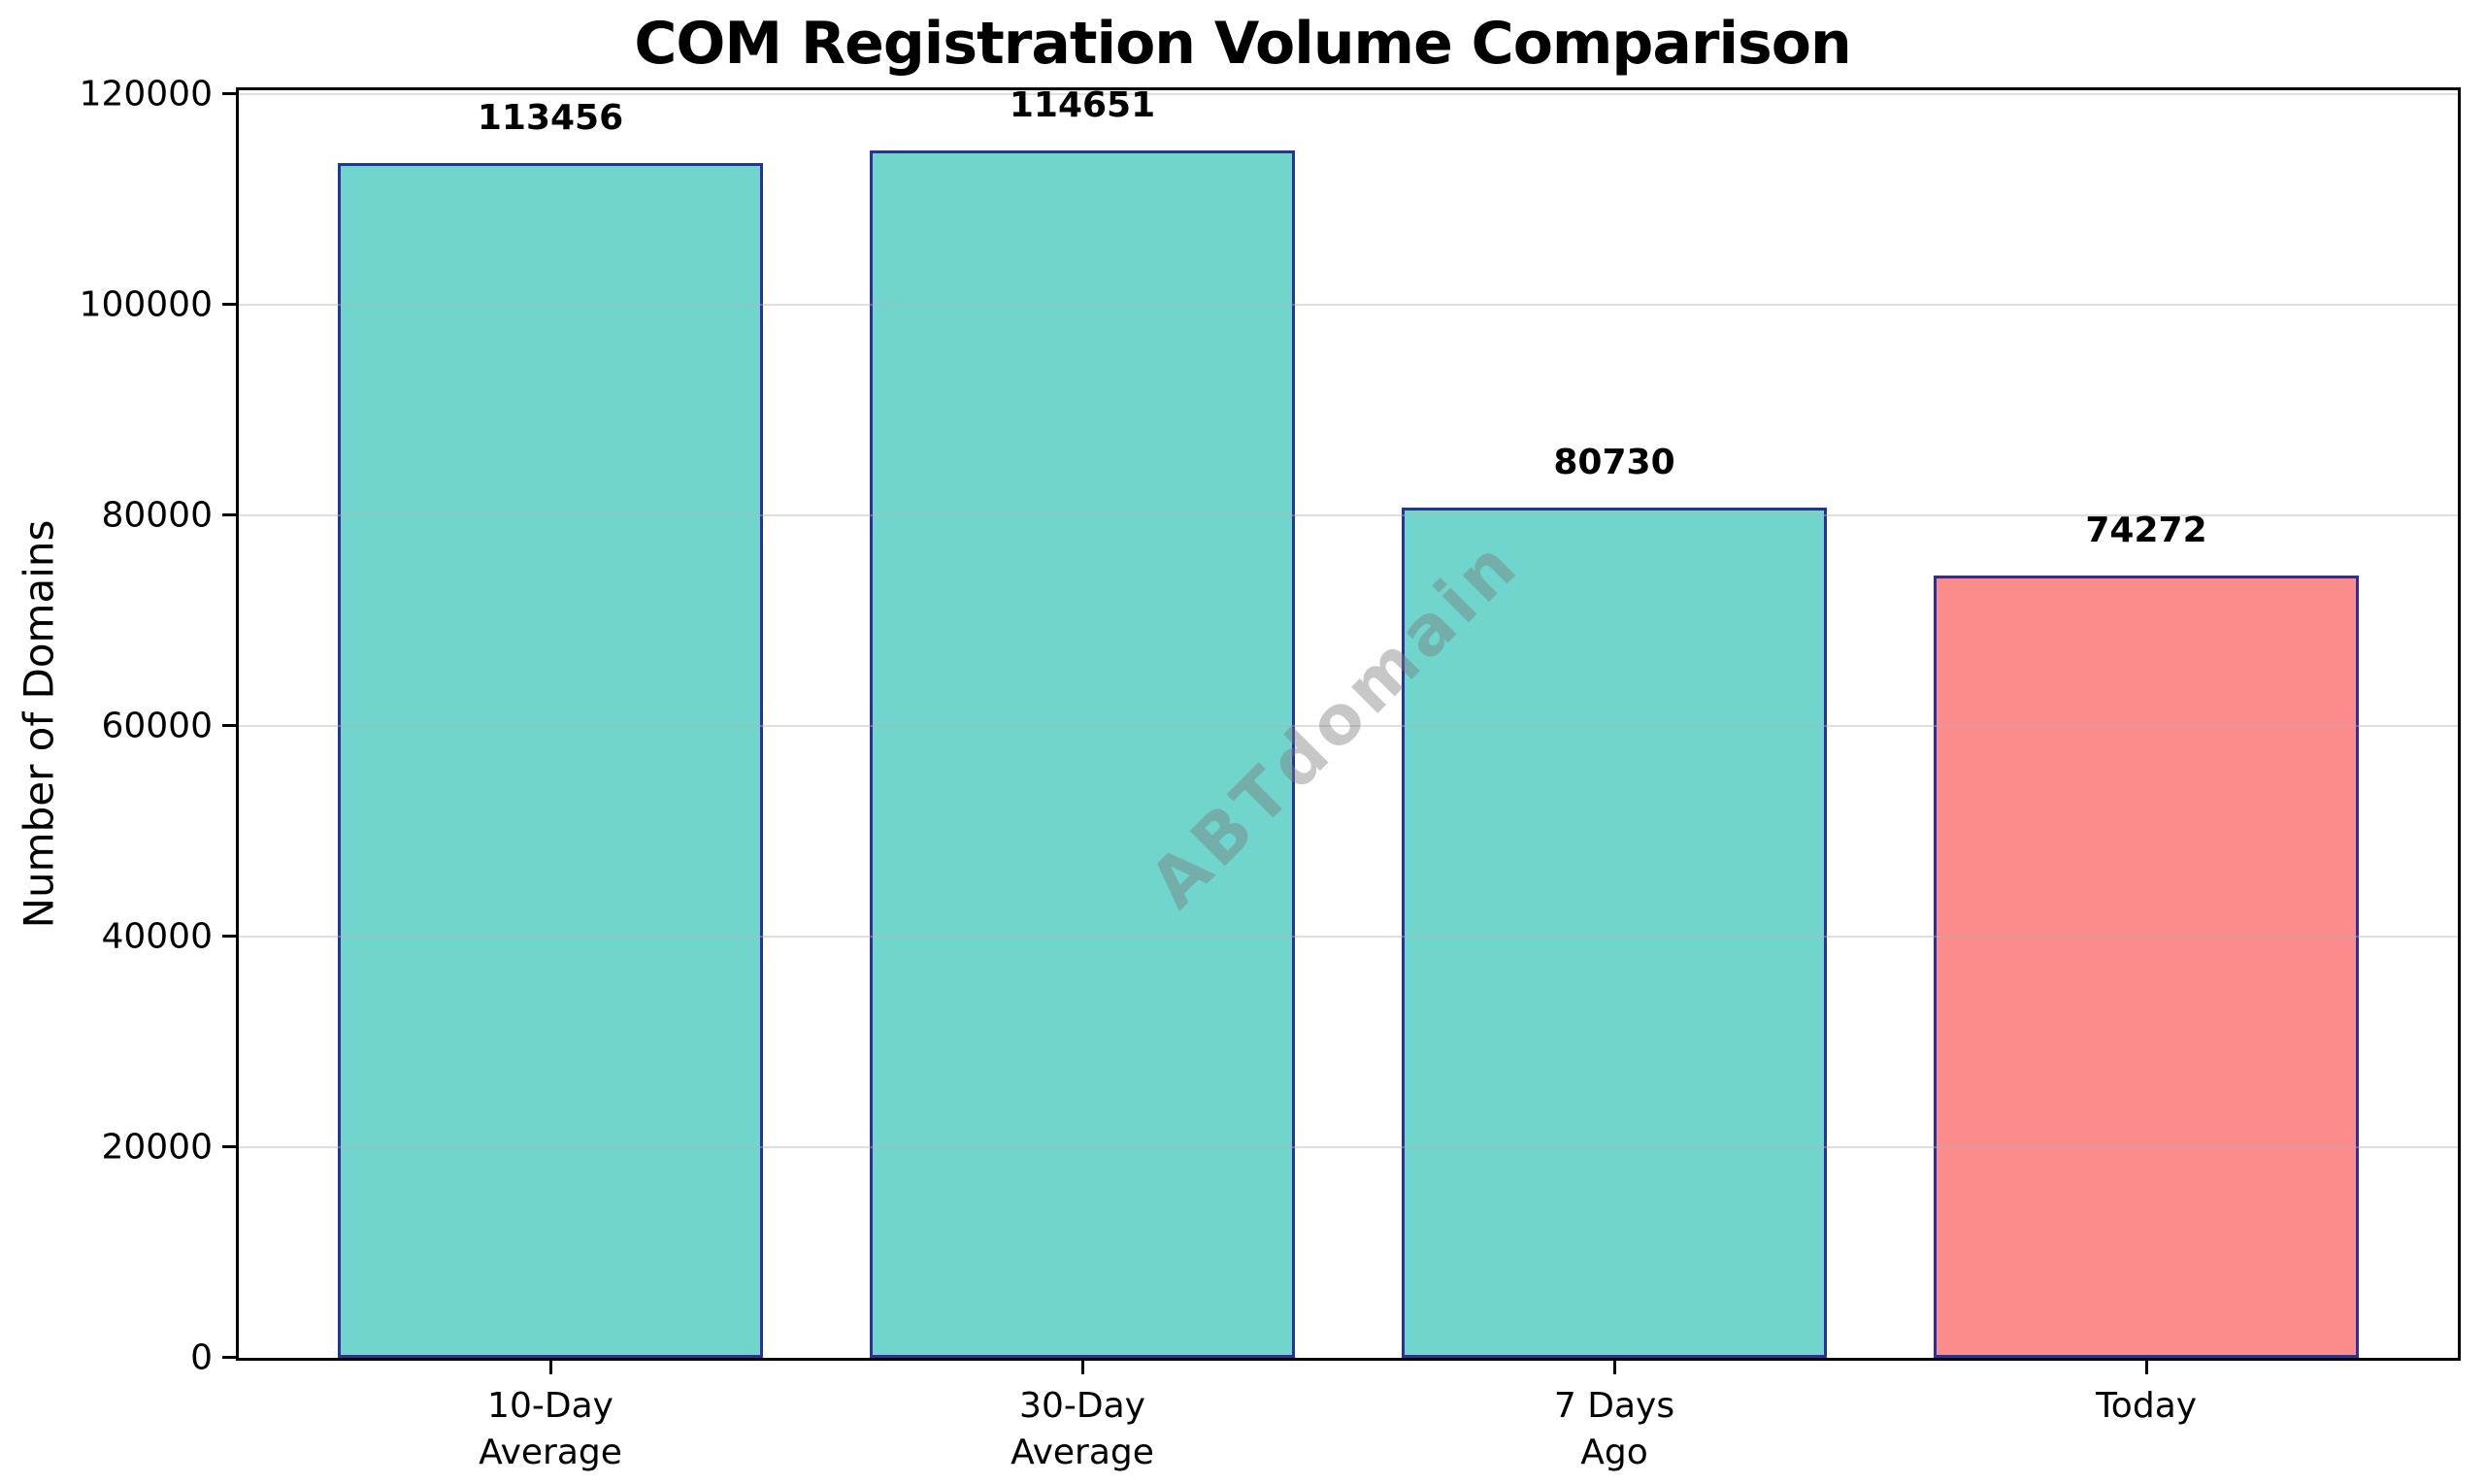  I want to click on y-axis-tick-label: 60000, so click(157, 726).